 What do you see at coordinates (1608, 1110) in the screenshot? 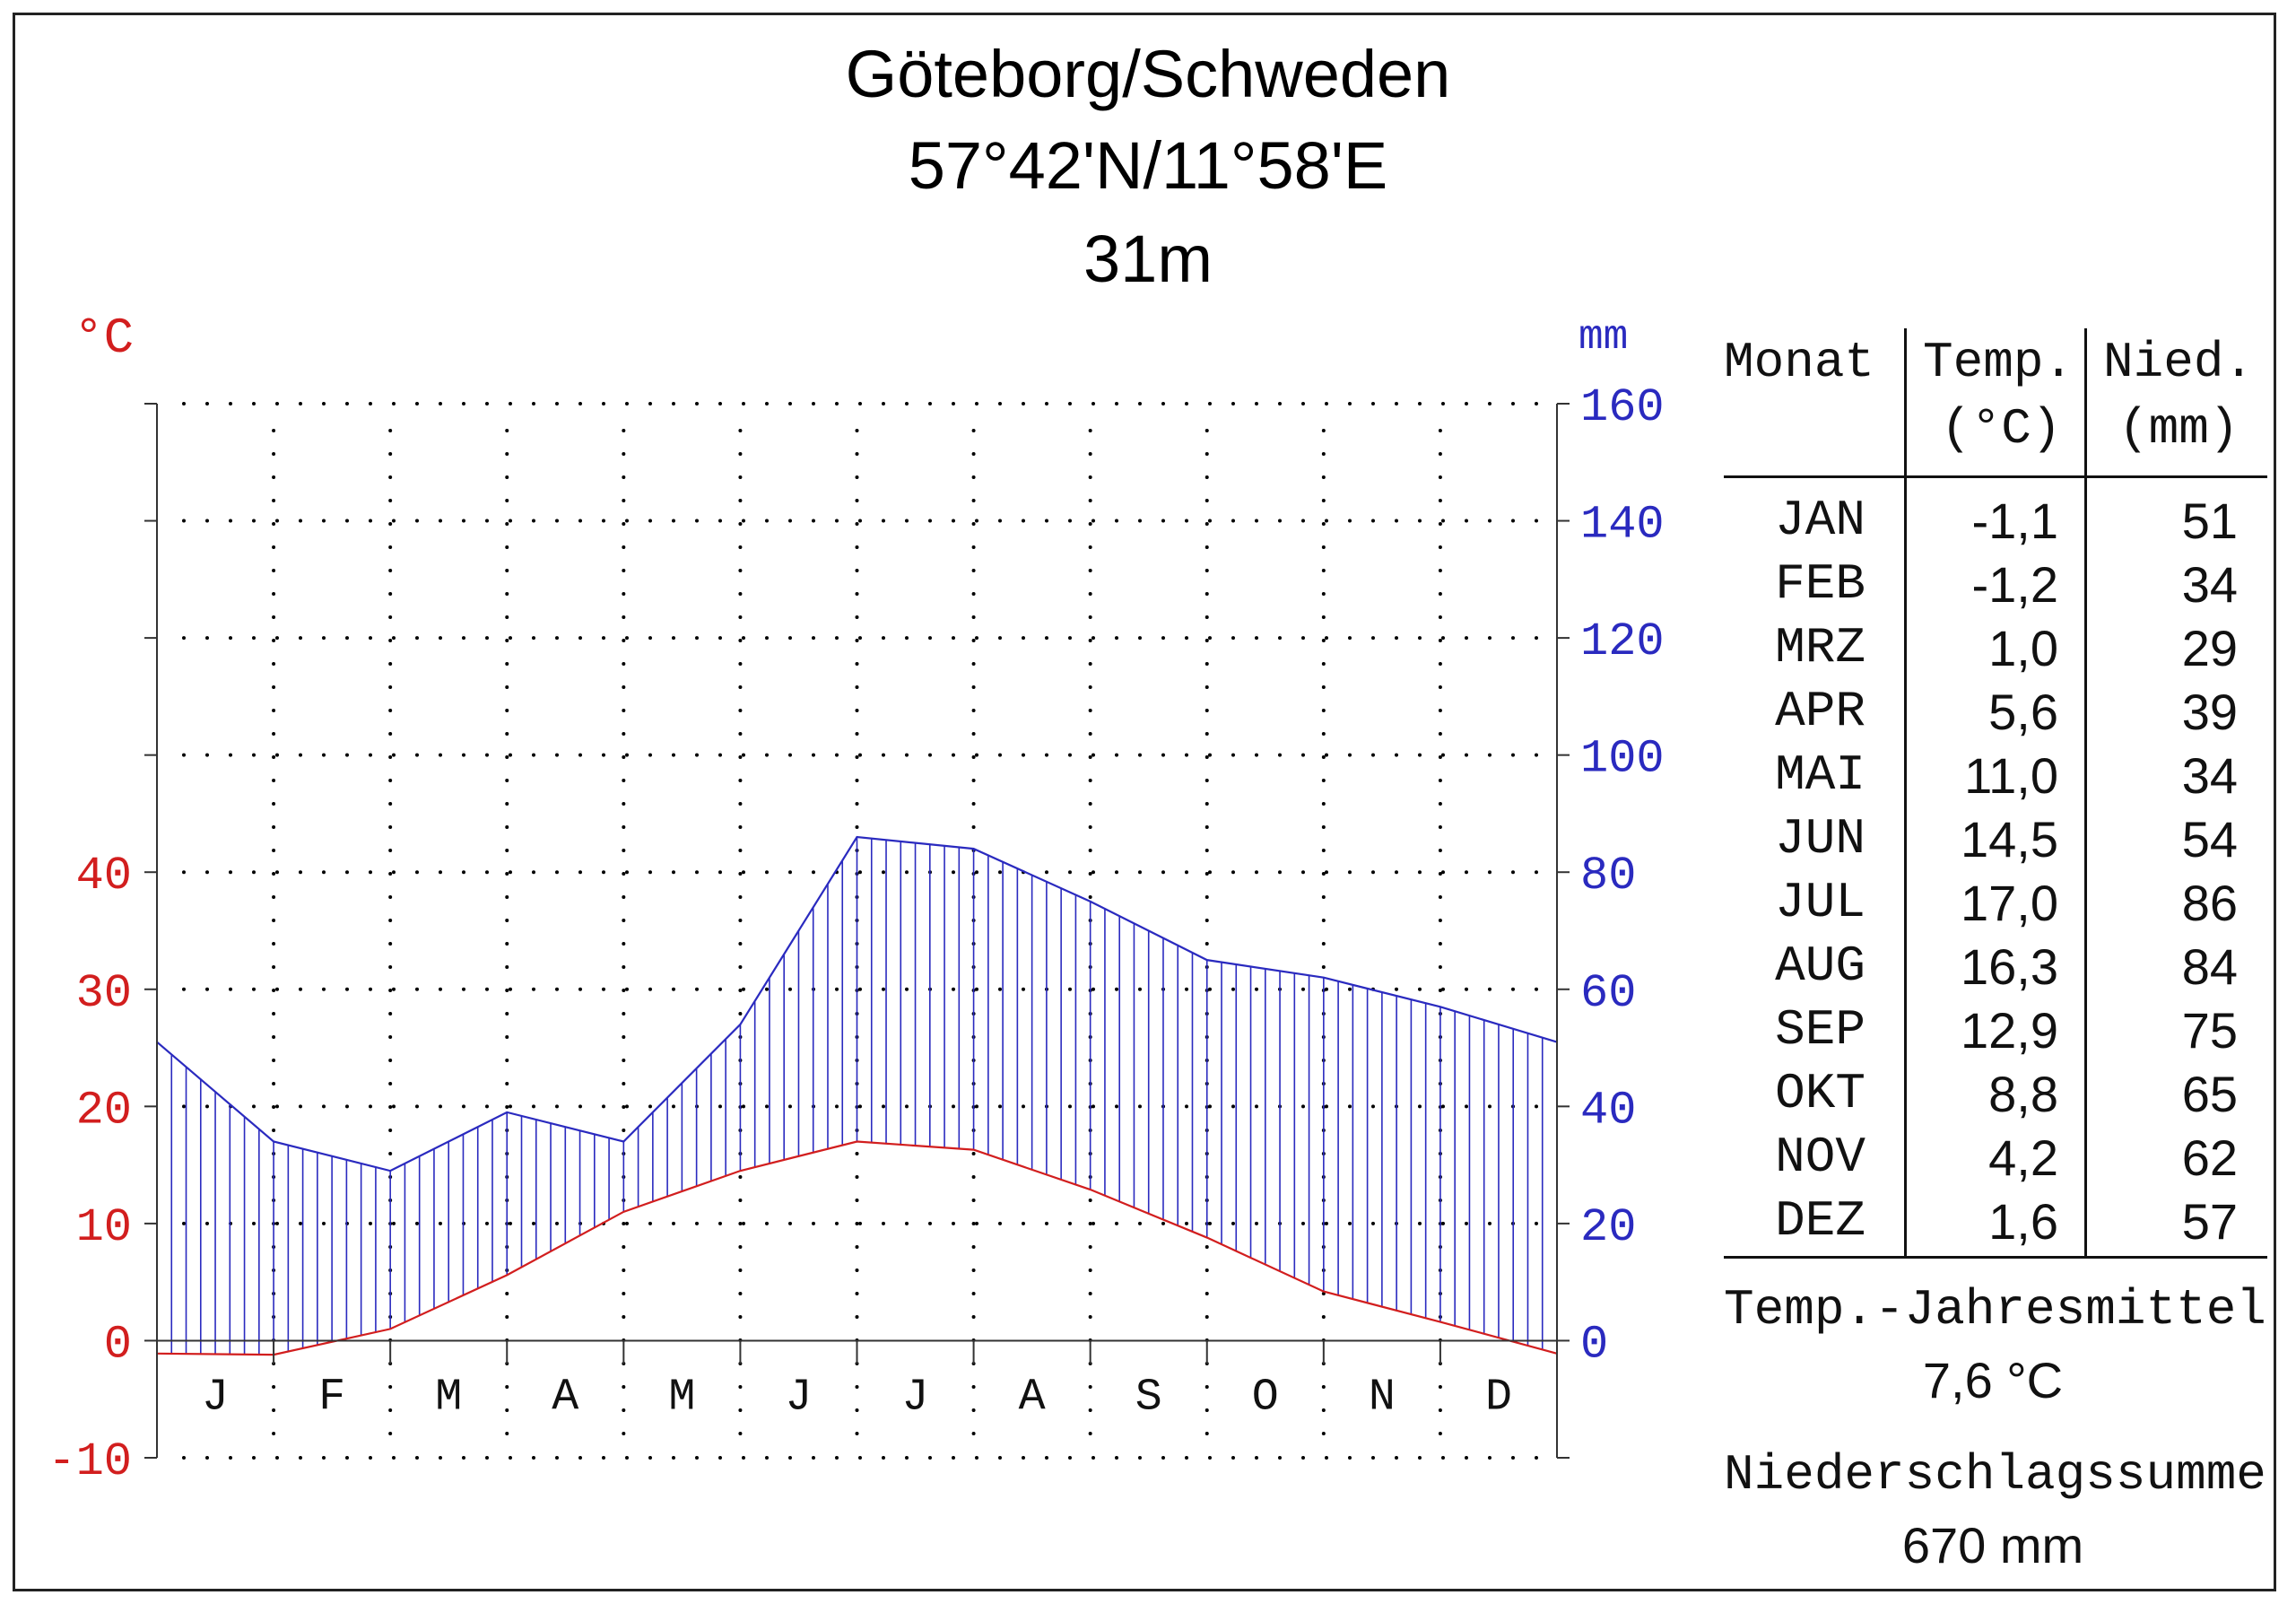
I see `right-axis-tick-label: 40` at bounding box center [1608, 1110].